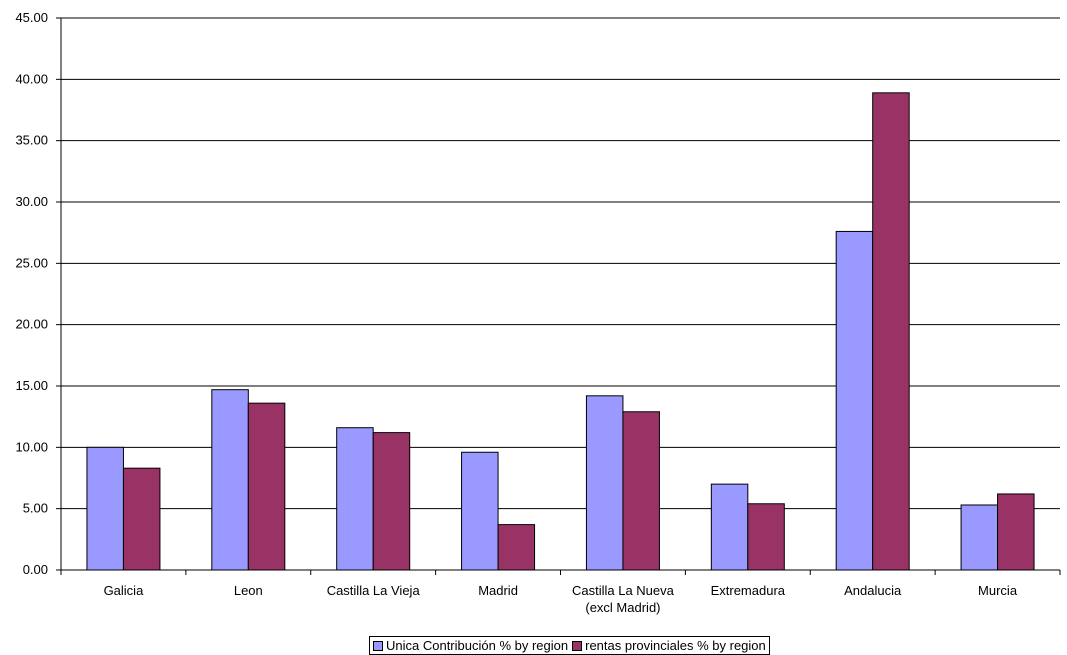  I want to click on legend-item-rentas-provinciales: rentas provinciales % by region, so click(669, 645).